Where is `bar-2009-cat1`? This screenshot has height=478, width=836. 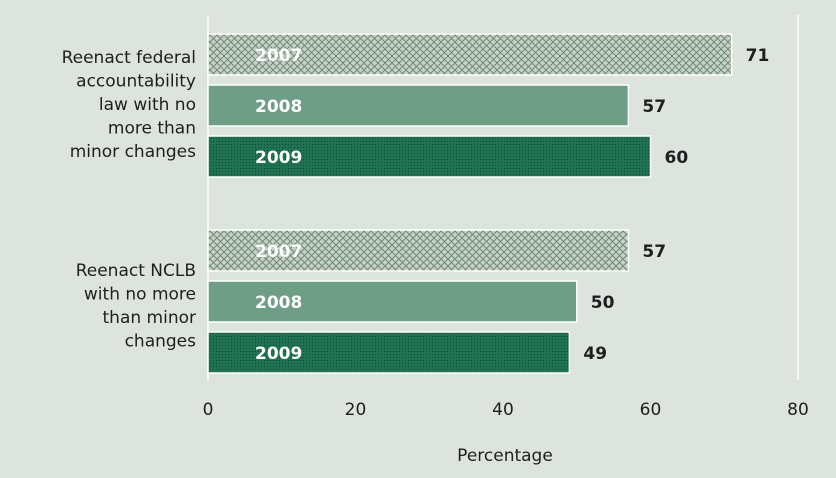
bar-2009-cat1 is located at coordinates (389, 352).